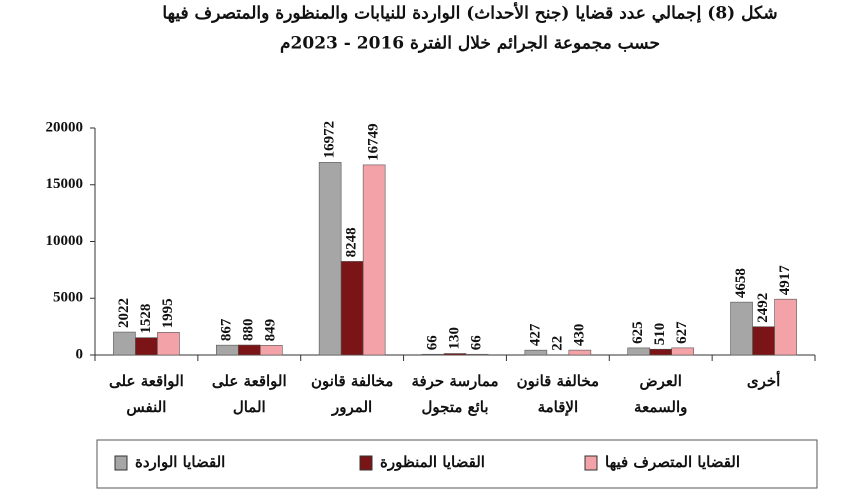 The image size is (861, 500). I want to click on value-label: 16972, so click(330, 140).